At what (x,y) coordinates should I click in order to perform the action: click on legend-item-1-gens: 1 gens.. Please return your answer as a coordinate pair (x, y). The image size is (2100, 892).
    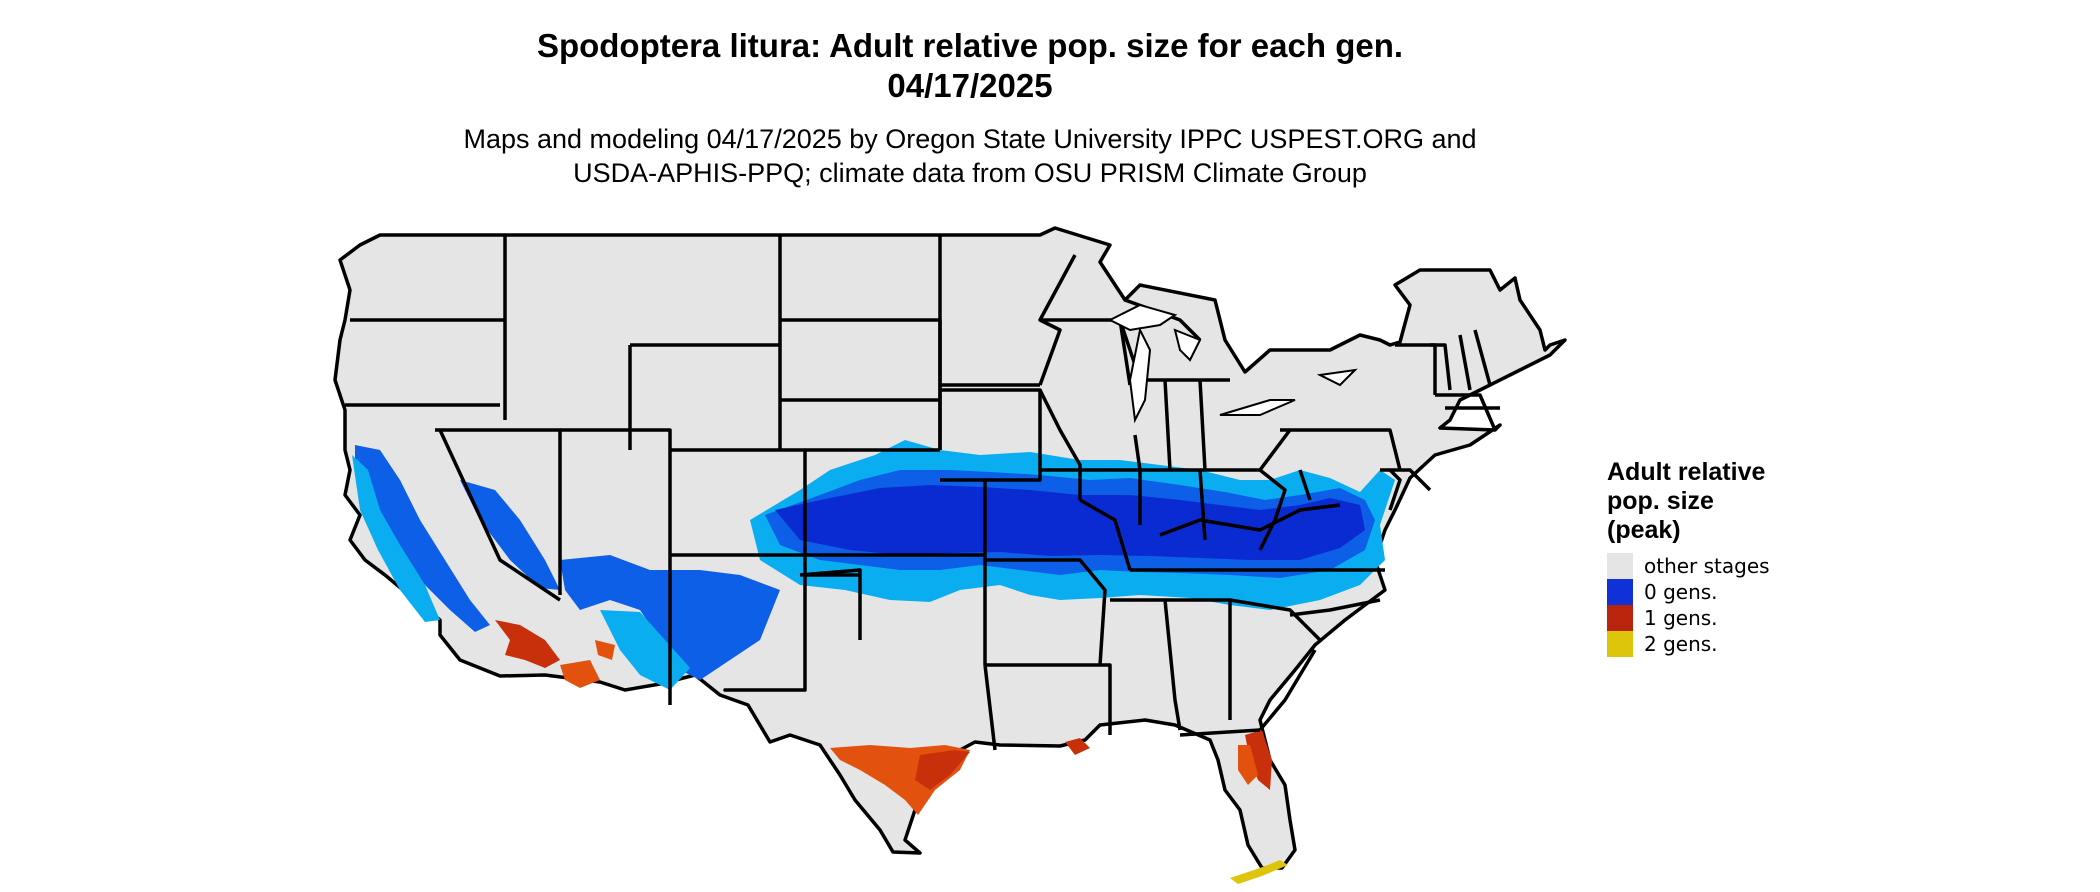
    Looking at the image, I should click on (1737, 618).